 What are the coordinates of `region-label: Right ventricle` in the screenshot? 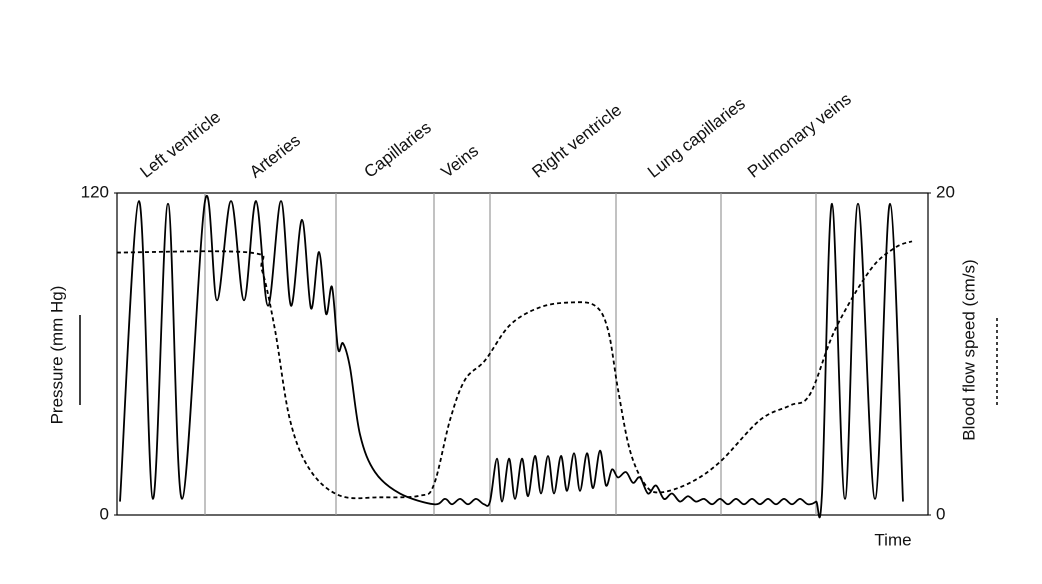 It's located at (577, 140).